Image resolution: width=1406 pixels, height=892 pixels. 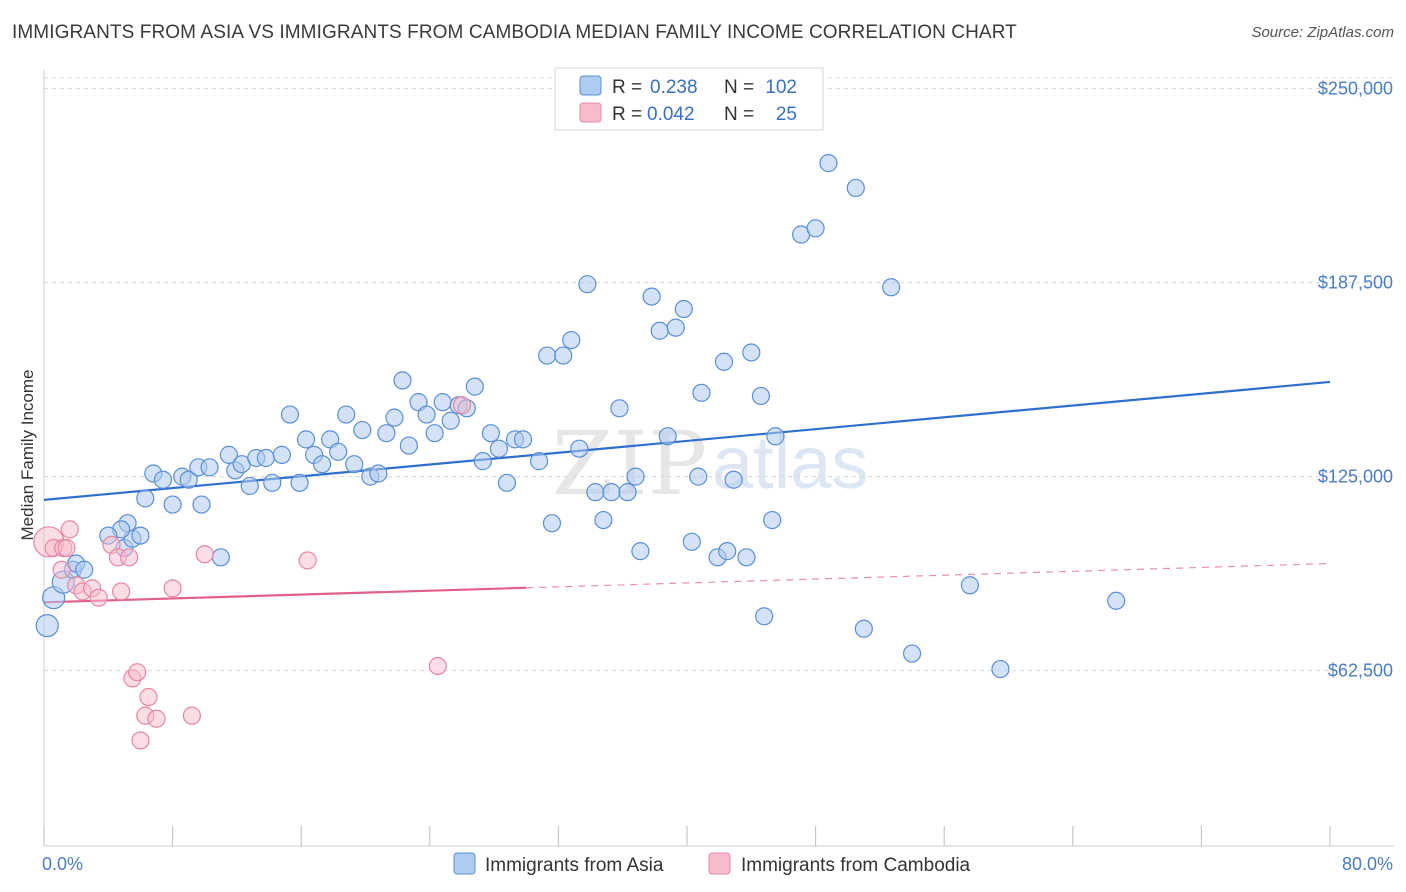 What do you see at coordinates (590, 85) in the screenshot?
I see `legend-asia-swatch` at bounding box center [590, 85].